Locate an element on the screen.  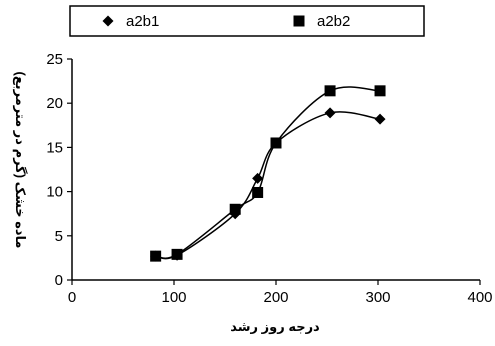
x-tick-label: 400 is located at coordinates (479, 297).